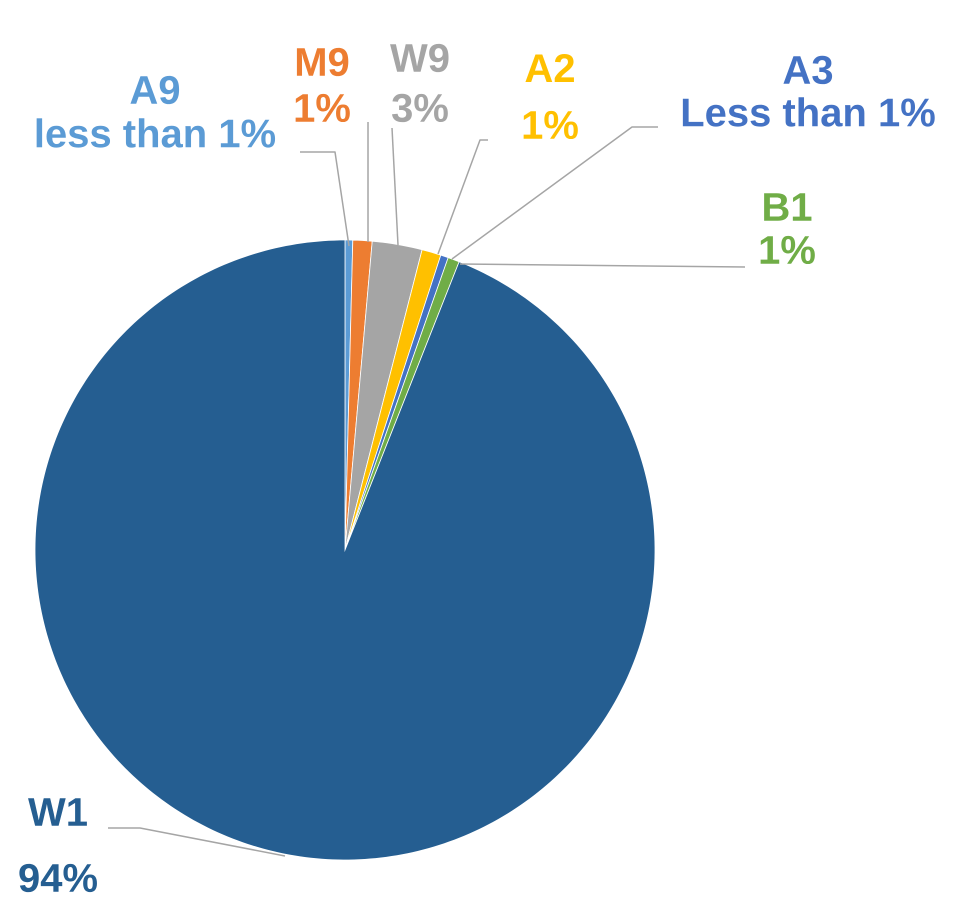 The image size is (972, 899). I want to click on slice-label: B1, so click(788, 207).